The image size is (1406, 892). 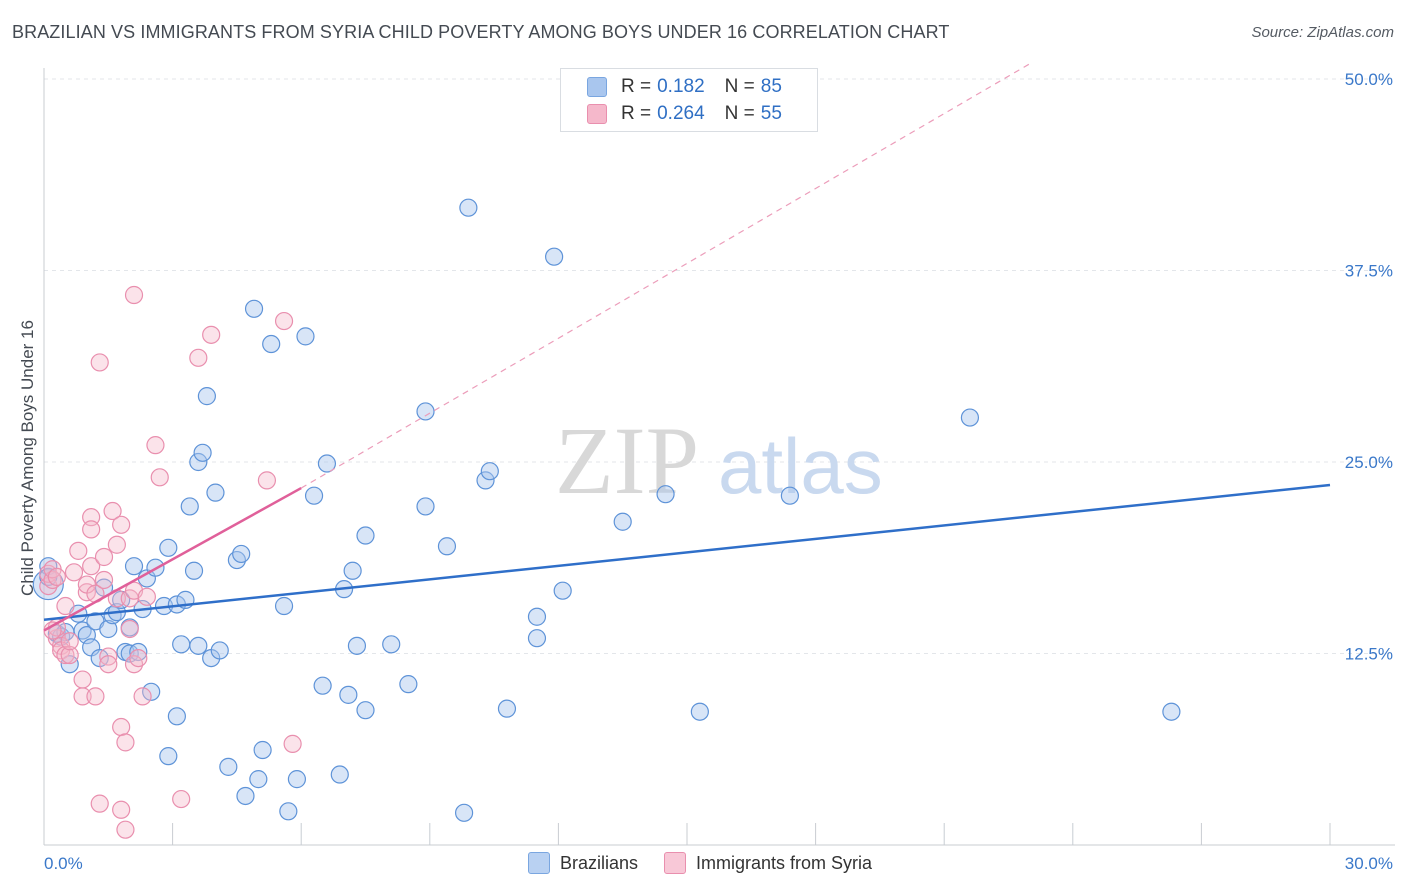 I want to click on legend-label-syria: Immigrants from Syria, so click(x=784, y=862).